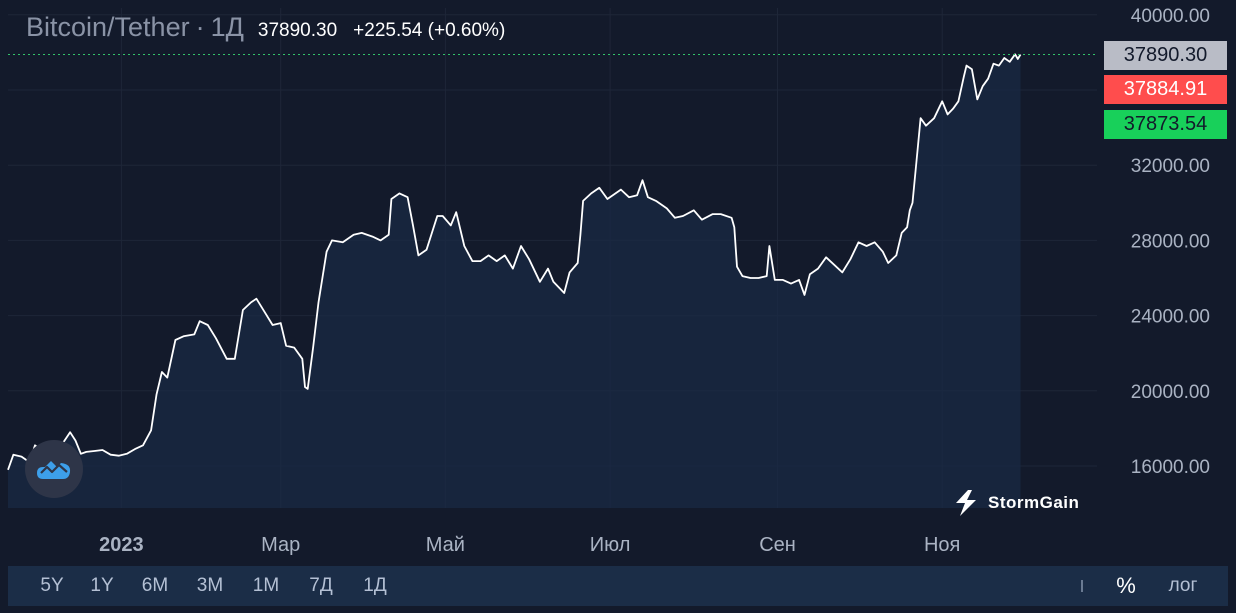  Describe the element at coordinates (1082, 586) in the screenshot. I see `toolbar-divider` at that location.